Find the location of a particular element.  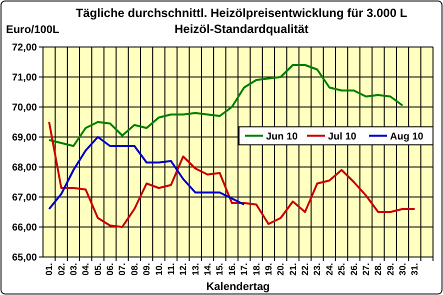

y-axis-title: Euro/100L is located at coordinates (33, 30).